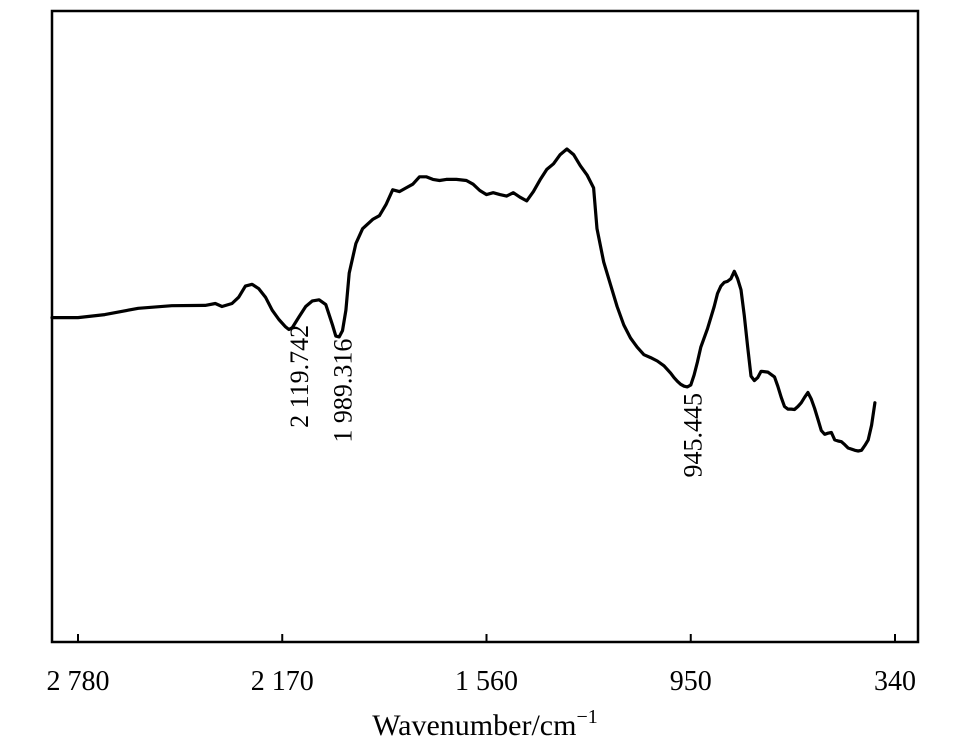  I want to click on x-axis-title-exponent: −1, so click(586, 717).